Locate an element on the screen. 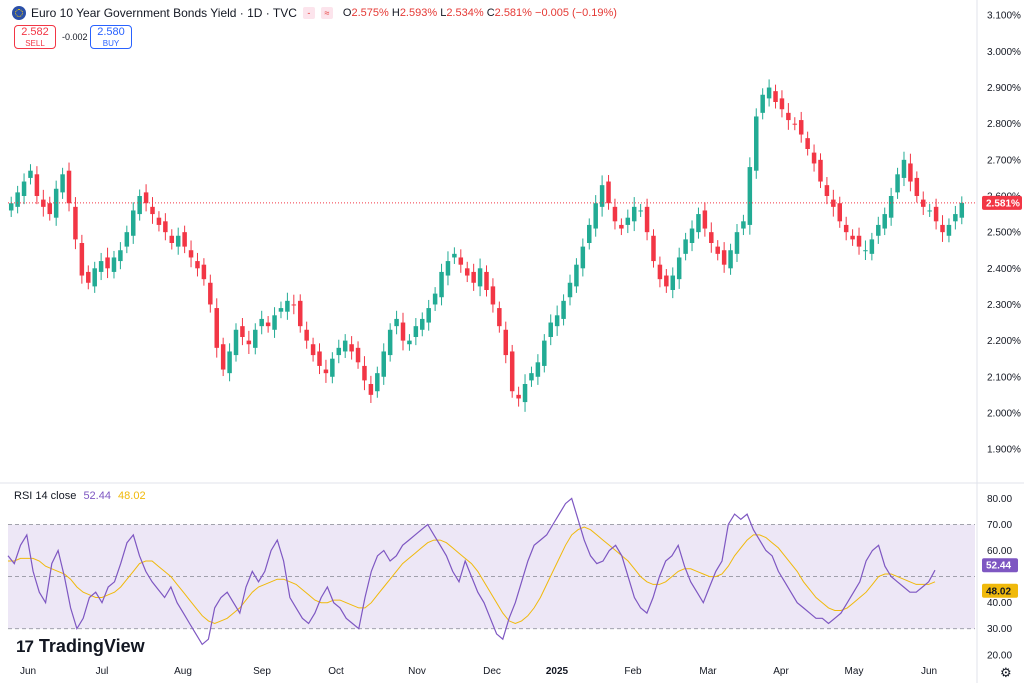 This screenshot has height=683, width=1024. rsi-value-badge is located at coordinates (1000, 565).